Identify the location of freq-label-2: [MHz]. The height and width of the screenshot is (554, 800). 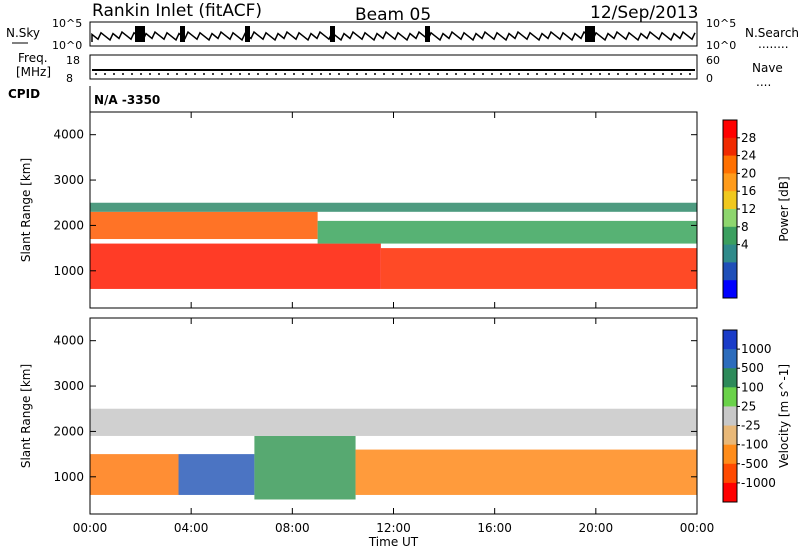
(33, 72).